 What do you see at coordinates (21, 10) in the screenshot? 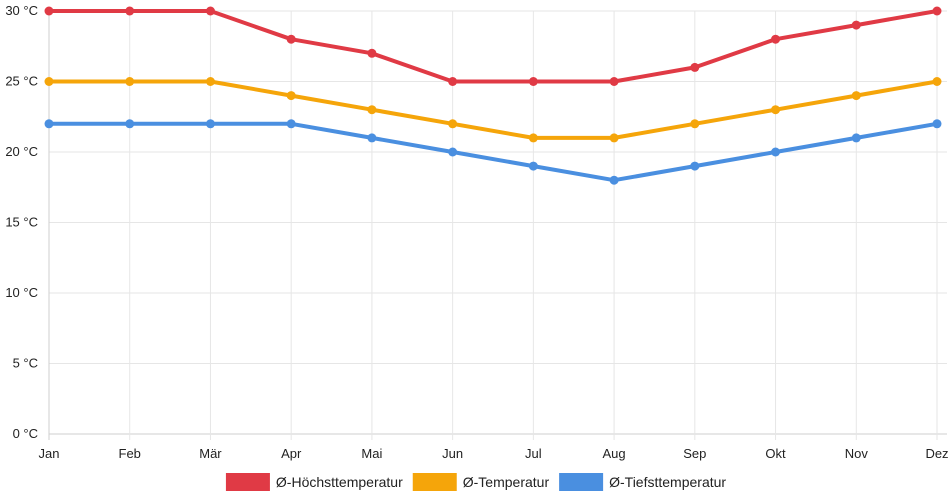
I see `y-tick-label: 30 °C` at bounding box center [21, 10].